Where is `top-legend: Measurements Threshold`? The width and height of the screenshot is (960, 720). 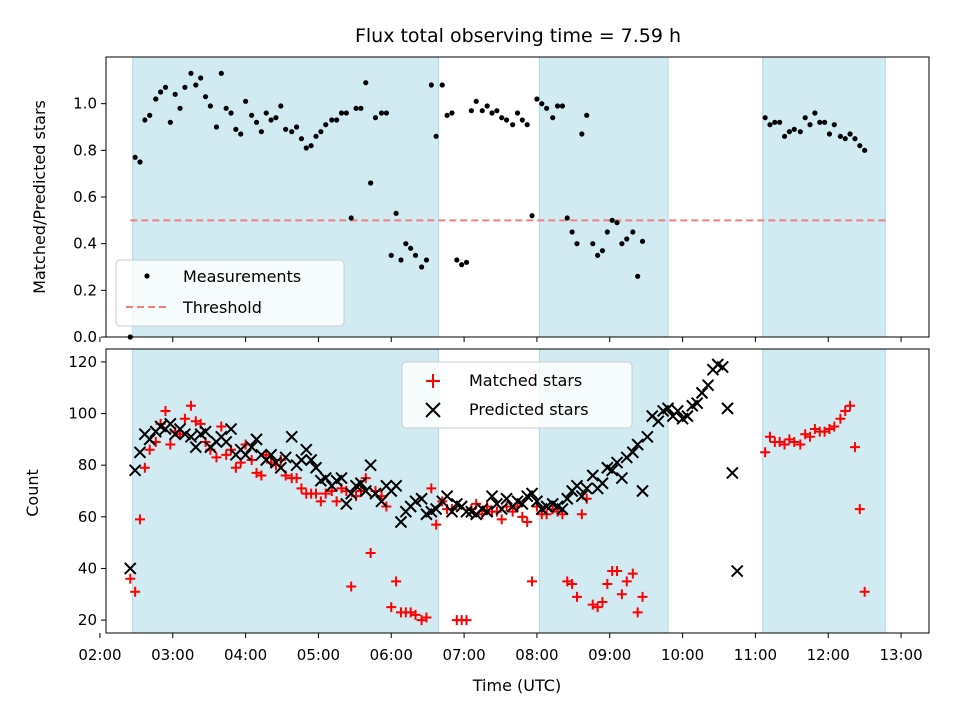
top-legend: Measurements Threshold is located at coordinates (230, 293).